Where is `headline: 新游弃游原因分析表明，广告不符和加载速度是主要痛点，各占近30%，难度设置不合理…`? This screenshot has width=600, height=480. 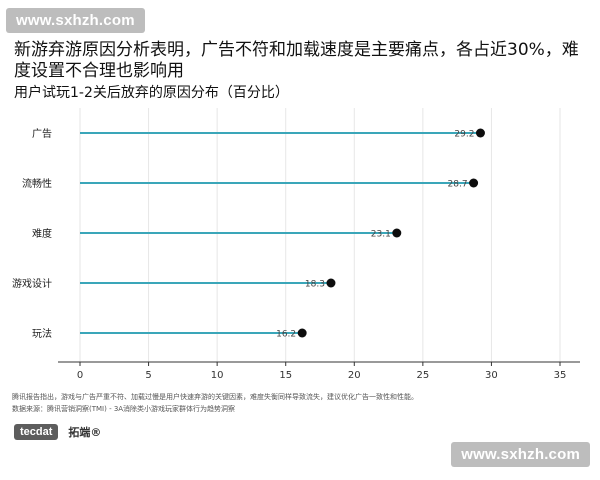 headline: 新游弃游原因分析表明，广告不符和加载速度是主要痛点，各占近30%，难度设置不合理… is located at coordinates (296, 60).